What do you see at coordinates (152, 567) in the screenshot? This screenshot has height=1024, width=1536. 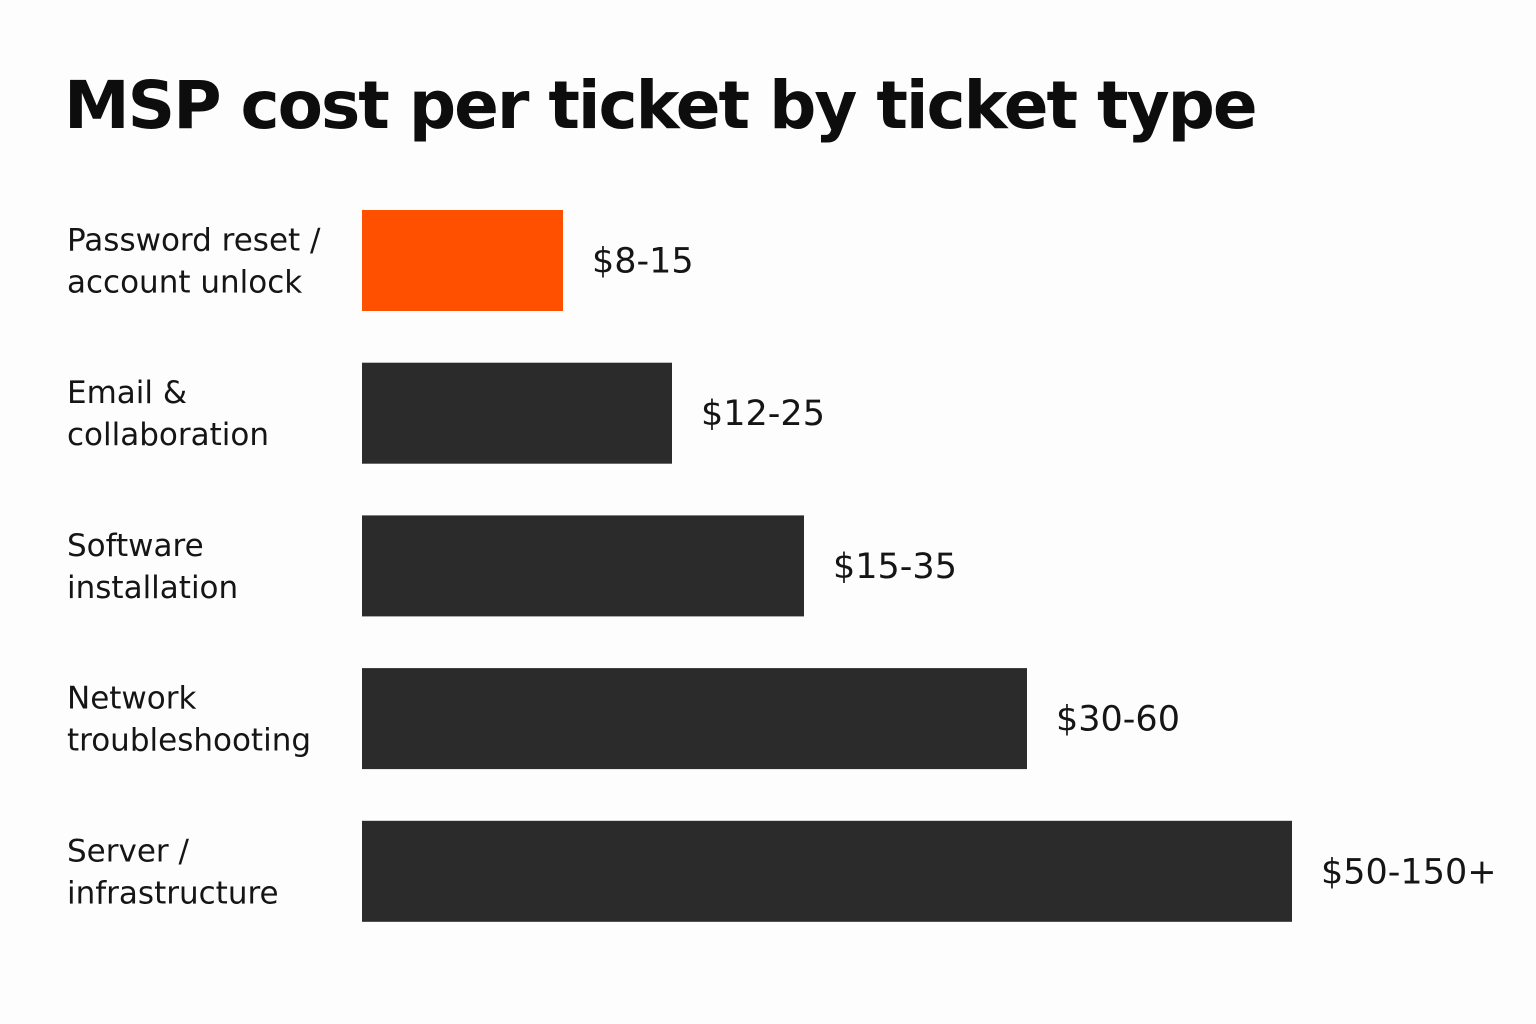 I see `category-label-2: Software installation` at bounding box center [152, 567].